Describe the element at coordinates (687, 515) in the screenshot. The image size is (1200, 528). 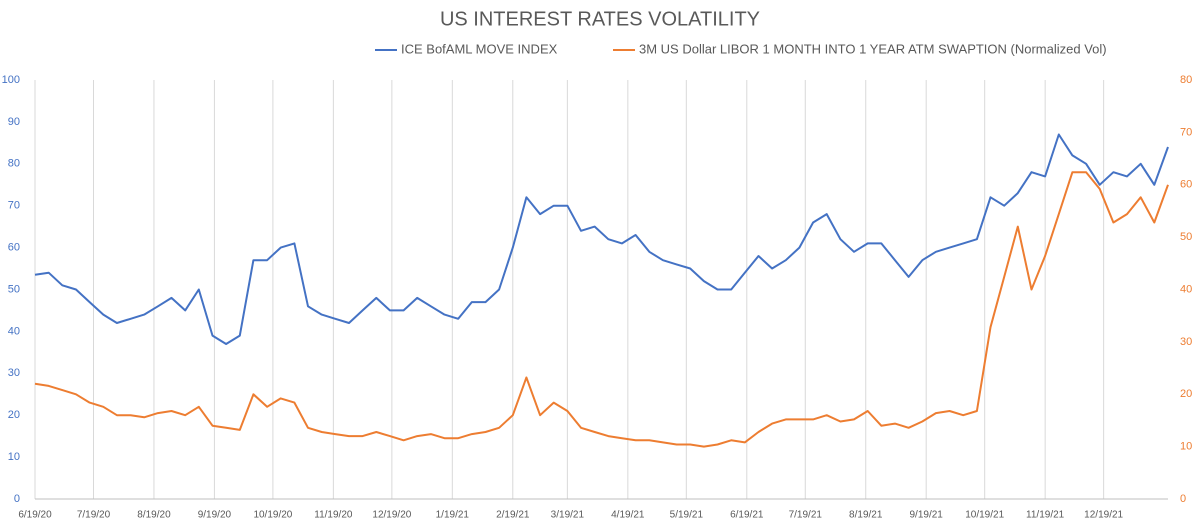
I see `x-tick-label: 5/19/21` at that location.